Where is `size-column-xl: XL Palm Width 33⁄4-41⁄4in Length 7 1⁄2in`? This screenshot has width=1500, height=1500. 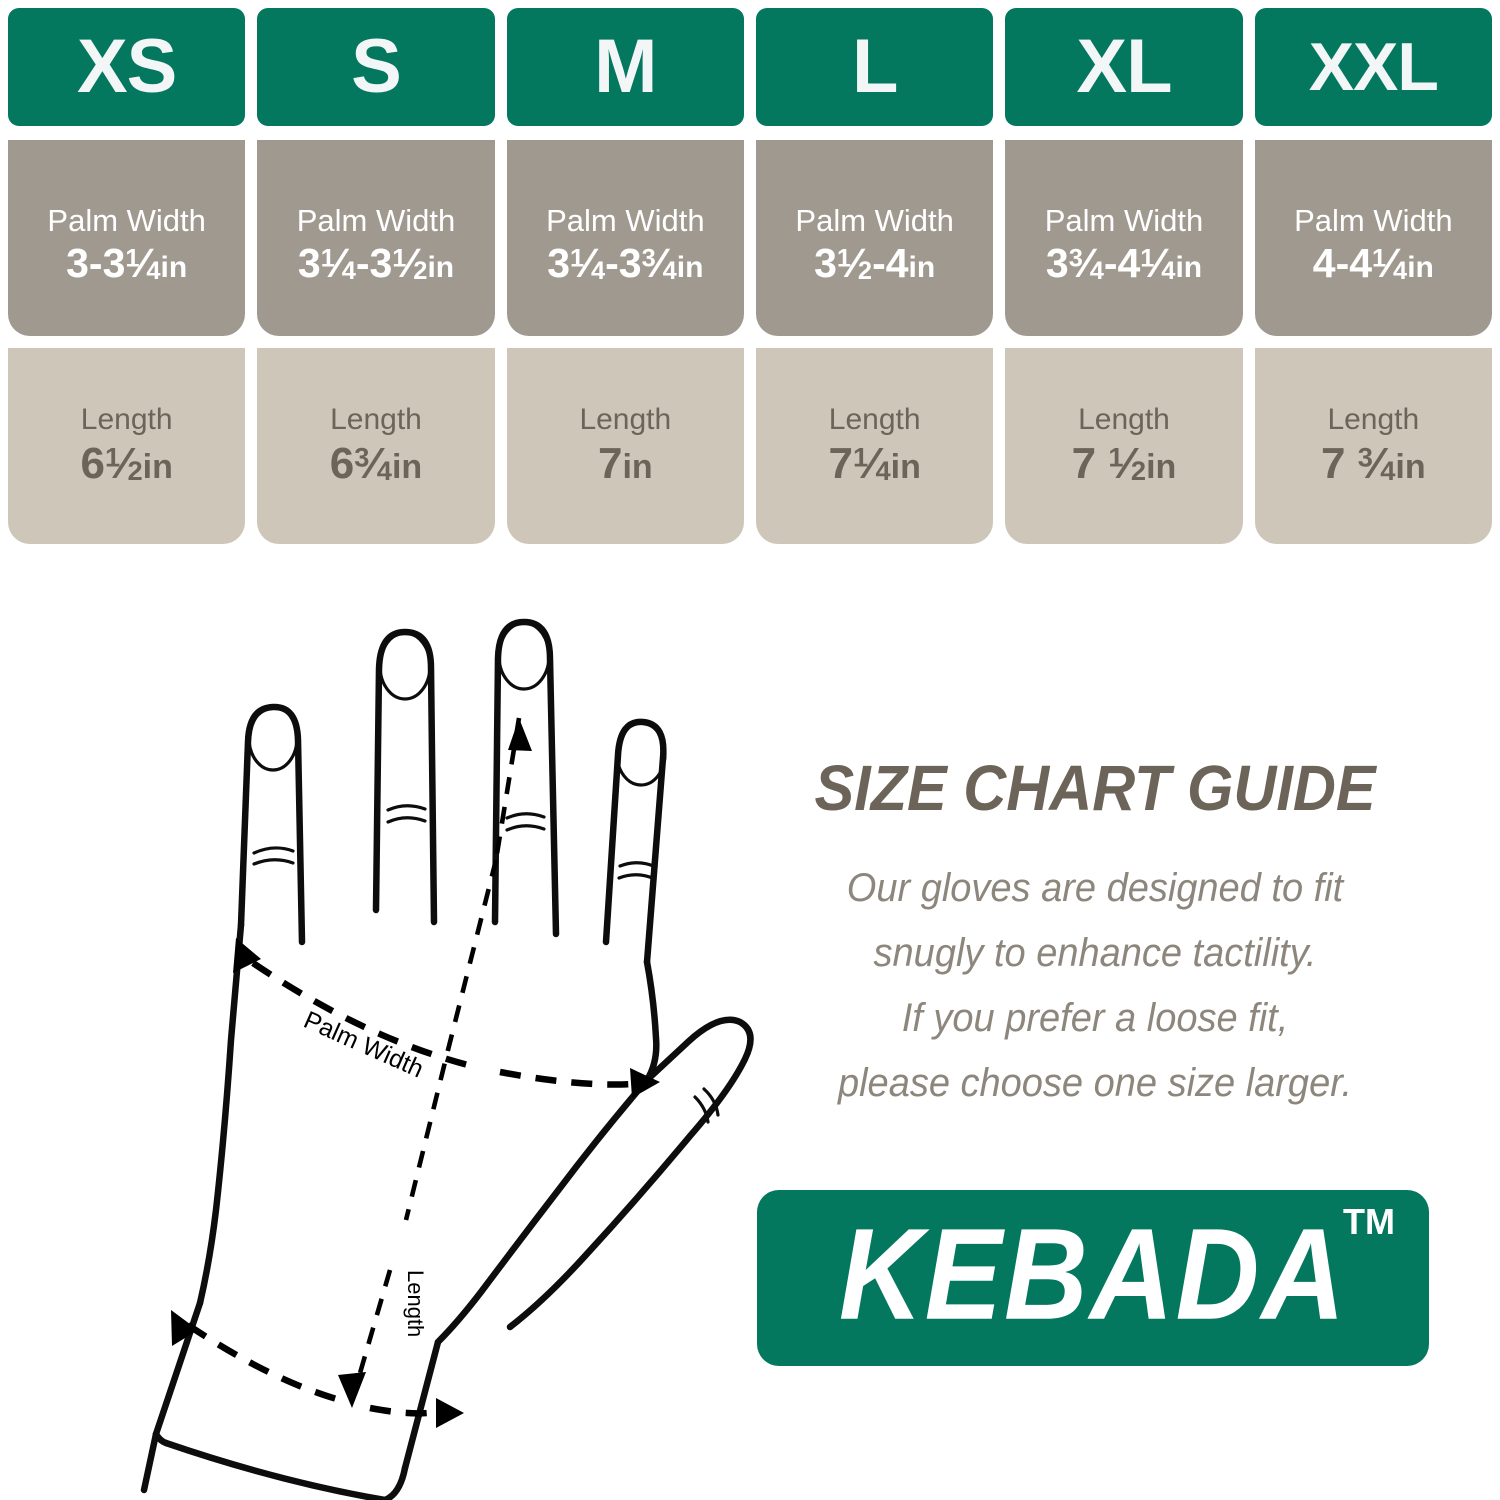
size-column-xl: XL Palm Width 33⁄4-41⁄4in Length 7 1⁄2in is located at coordinates (1124, 276).